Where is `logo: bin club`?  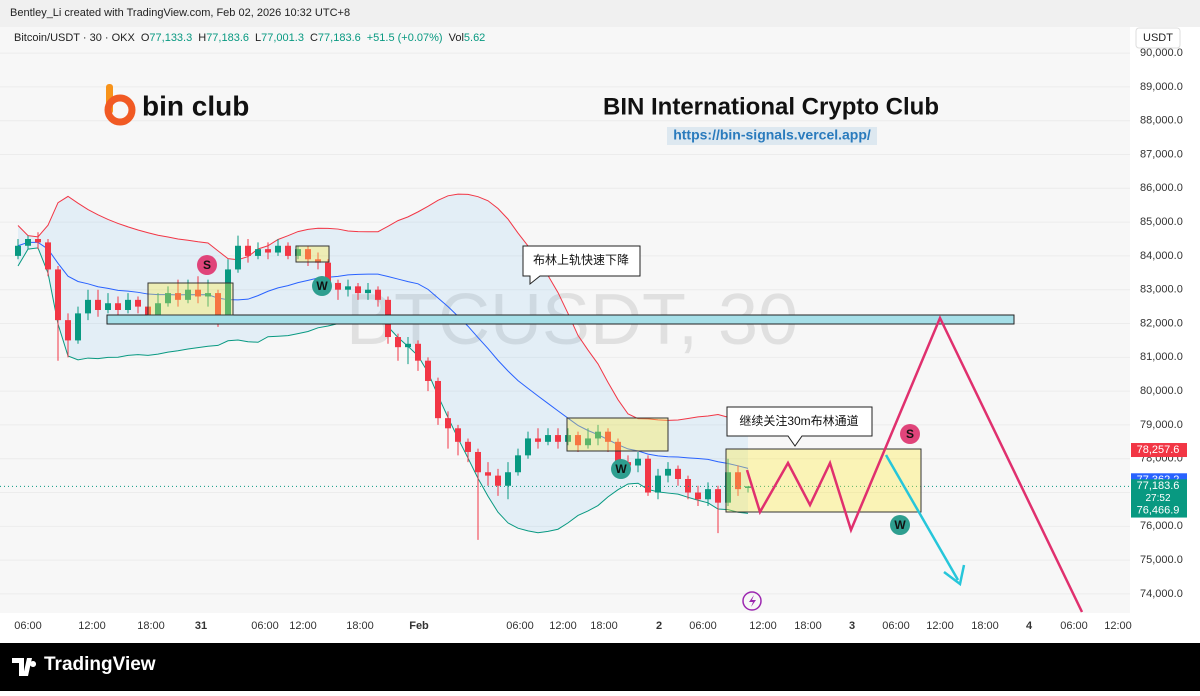 logo: bin club is located at coordinates (176, 105).